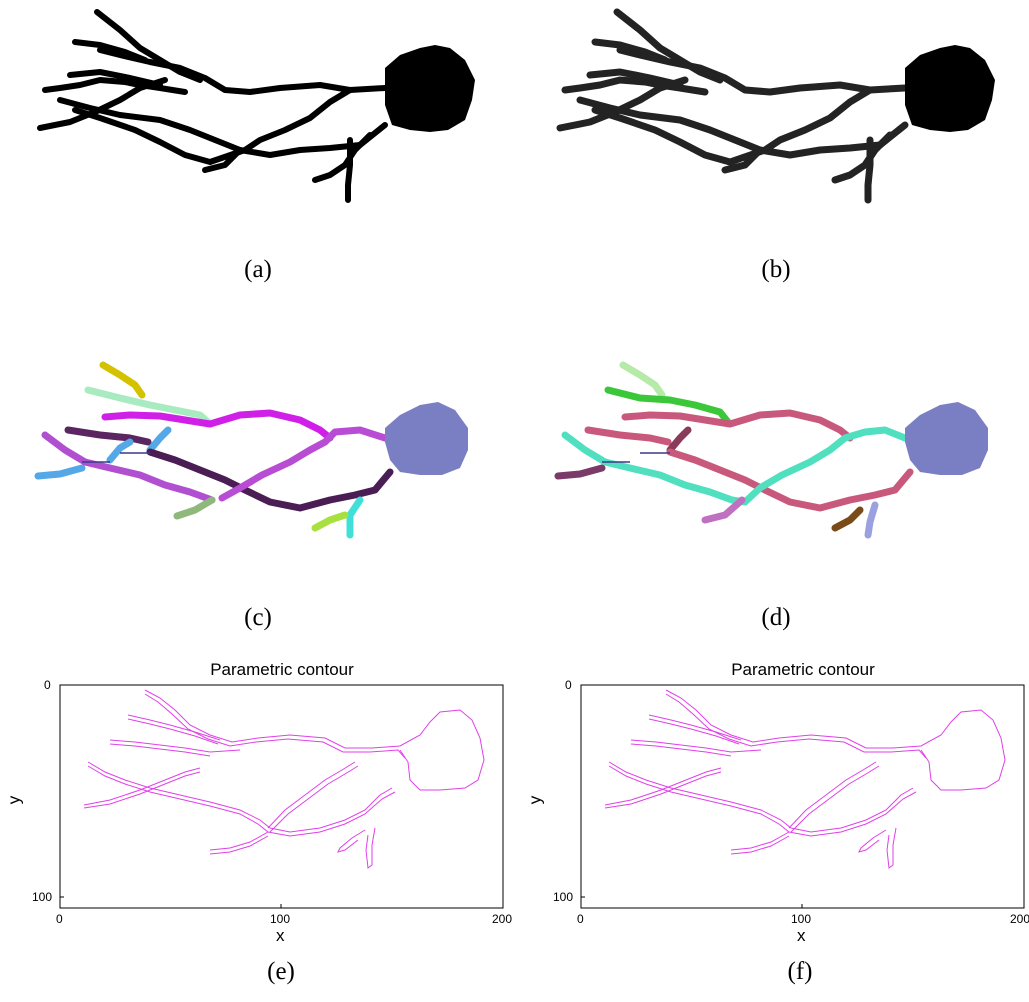 This screenshot has width=1029, height=1002. I want to click on caption-a: (a), so click(258, 269).